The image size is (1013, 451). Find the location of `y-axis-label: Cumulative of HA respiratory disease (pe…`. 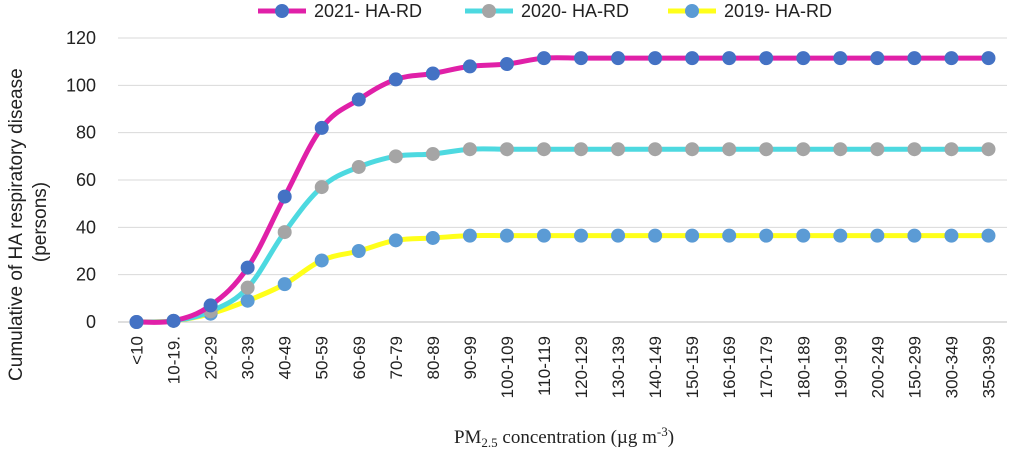

y-axis-label: Cumulative of HA respiratory disease (pe… is located at coordinates (28, 222).